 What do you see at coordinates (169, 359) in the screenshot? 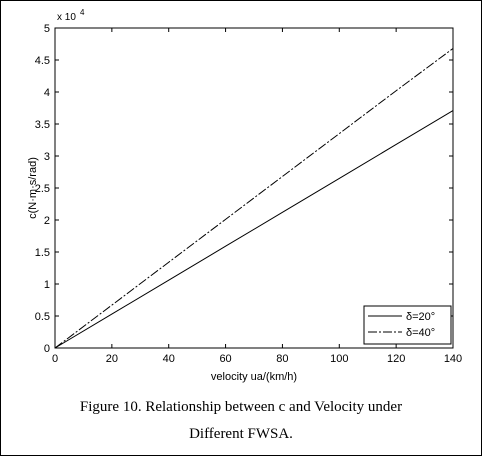
I see `x-tick-label: 40` at bounding box center [169, 359].